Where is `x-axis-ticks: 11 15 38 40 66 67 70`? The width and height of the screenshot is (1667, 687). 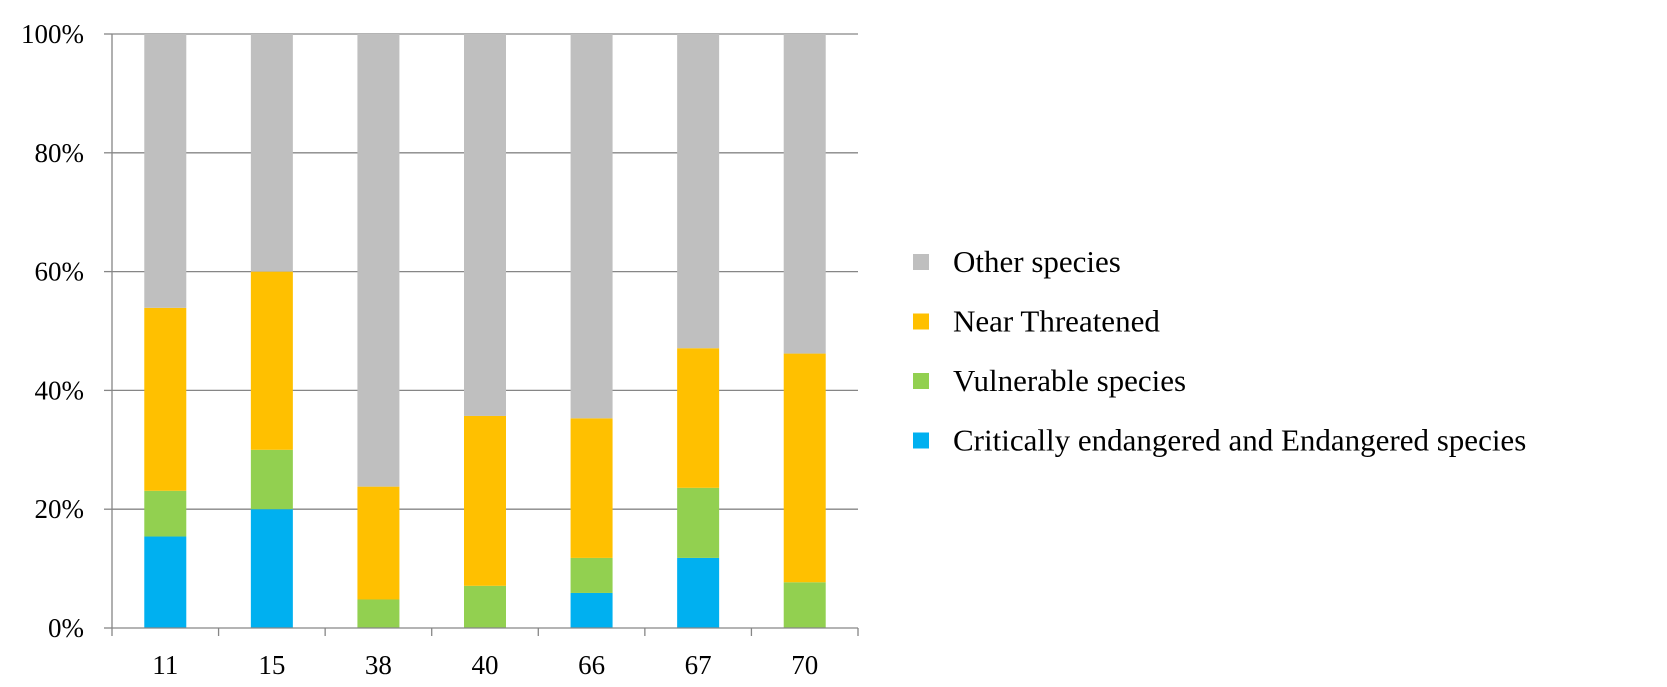
x-axis-ticks: 11 15 38 40 66 67 70 is located at coordinates (485, 665).